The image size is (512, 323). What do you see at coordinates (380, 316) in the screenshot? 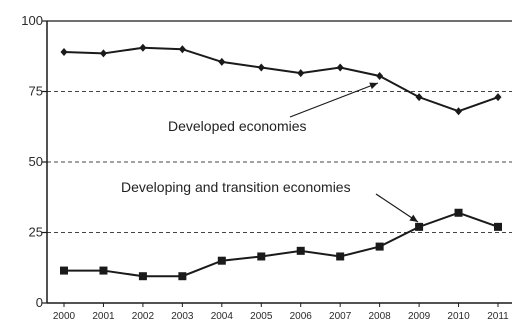
I see `x-tick-label: 2008` at bounding box center [380, 316].